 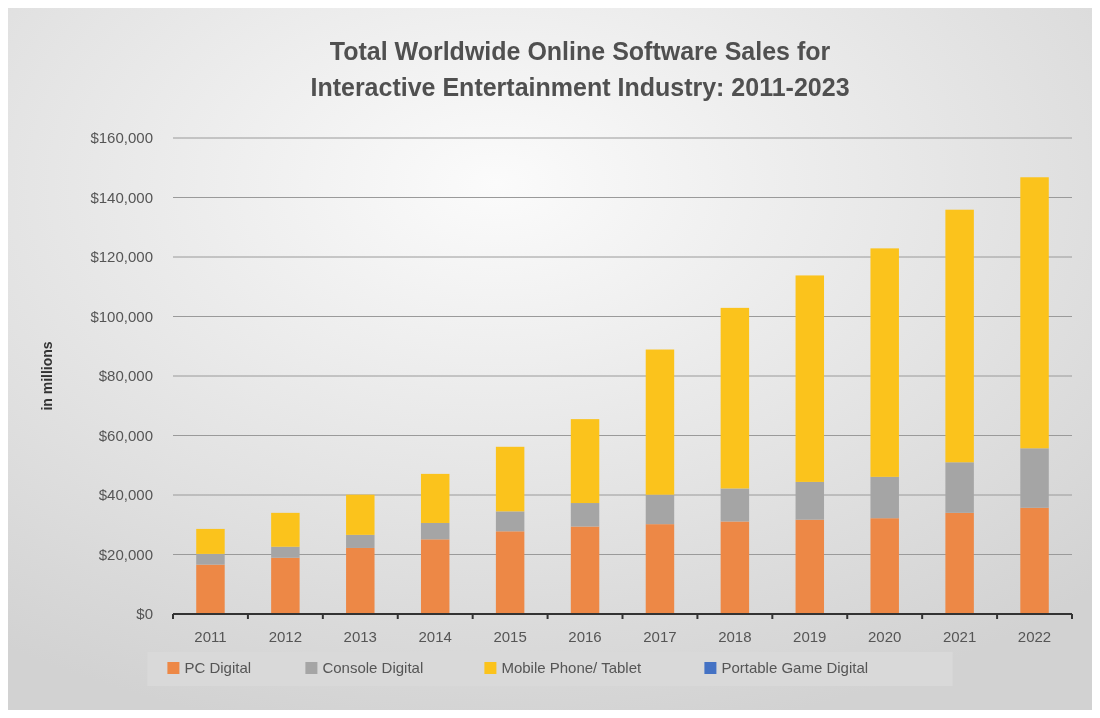 I want to click on x-tick-label: 2014, so click(x=435, y=636).